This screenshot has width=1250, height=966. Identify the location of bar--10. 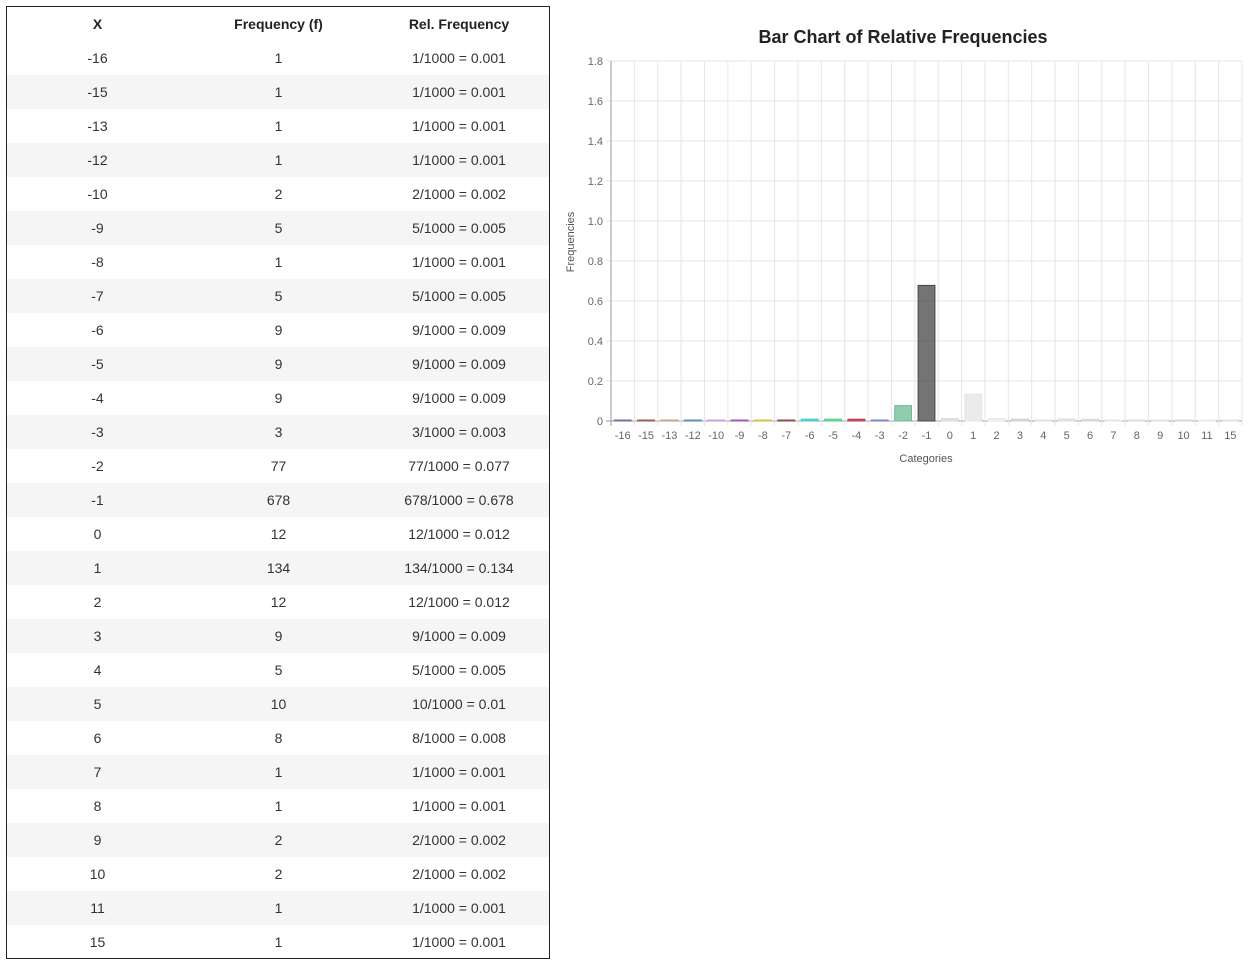
(716, 420).